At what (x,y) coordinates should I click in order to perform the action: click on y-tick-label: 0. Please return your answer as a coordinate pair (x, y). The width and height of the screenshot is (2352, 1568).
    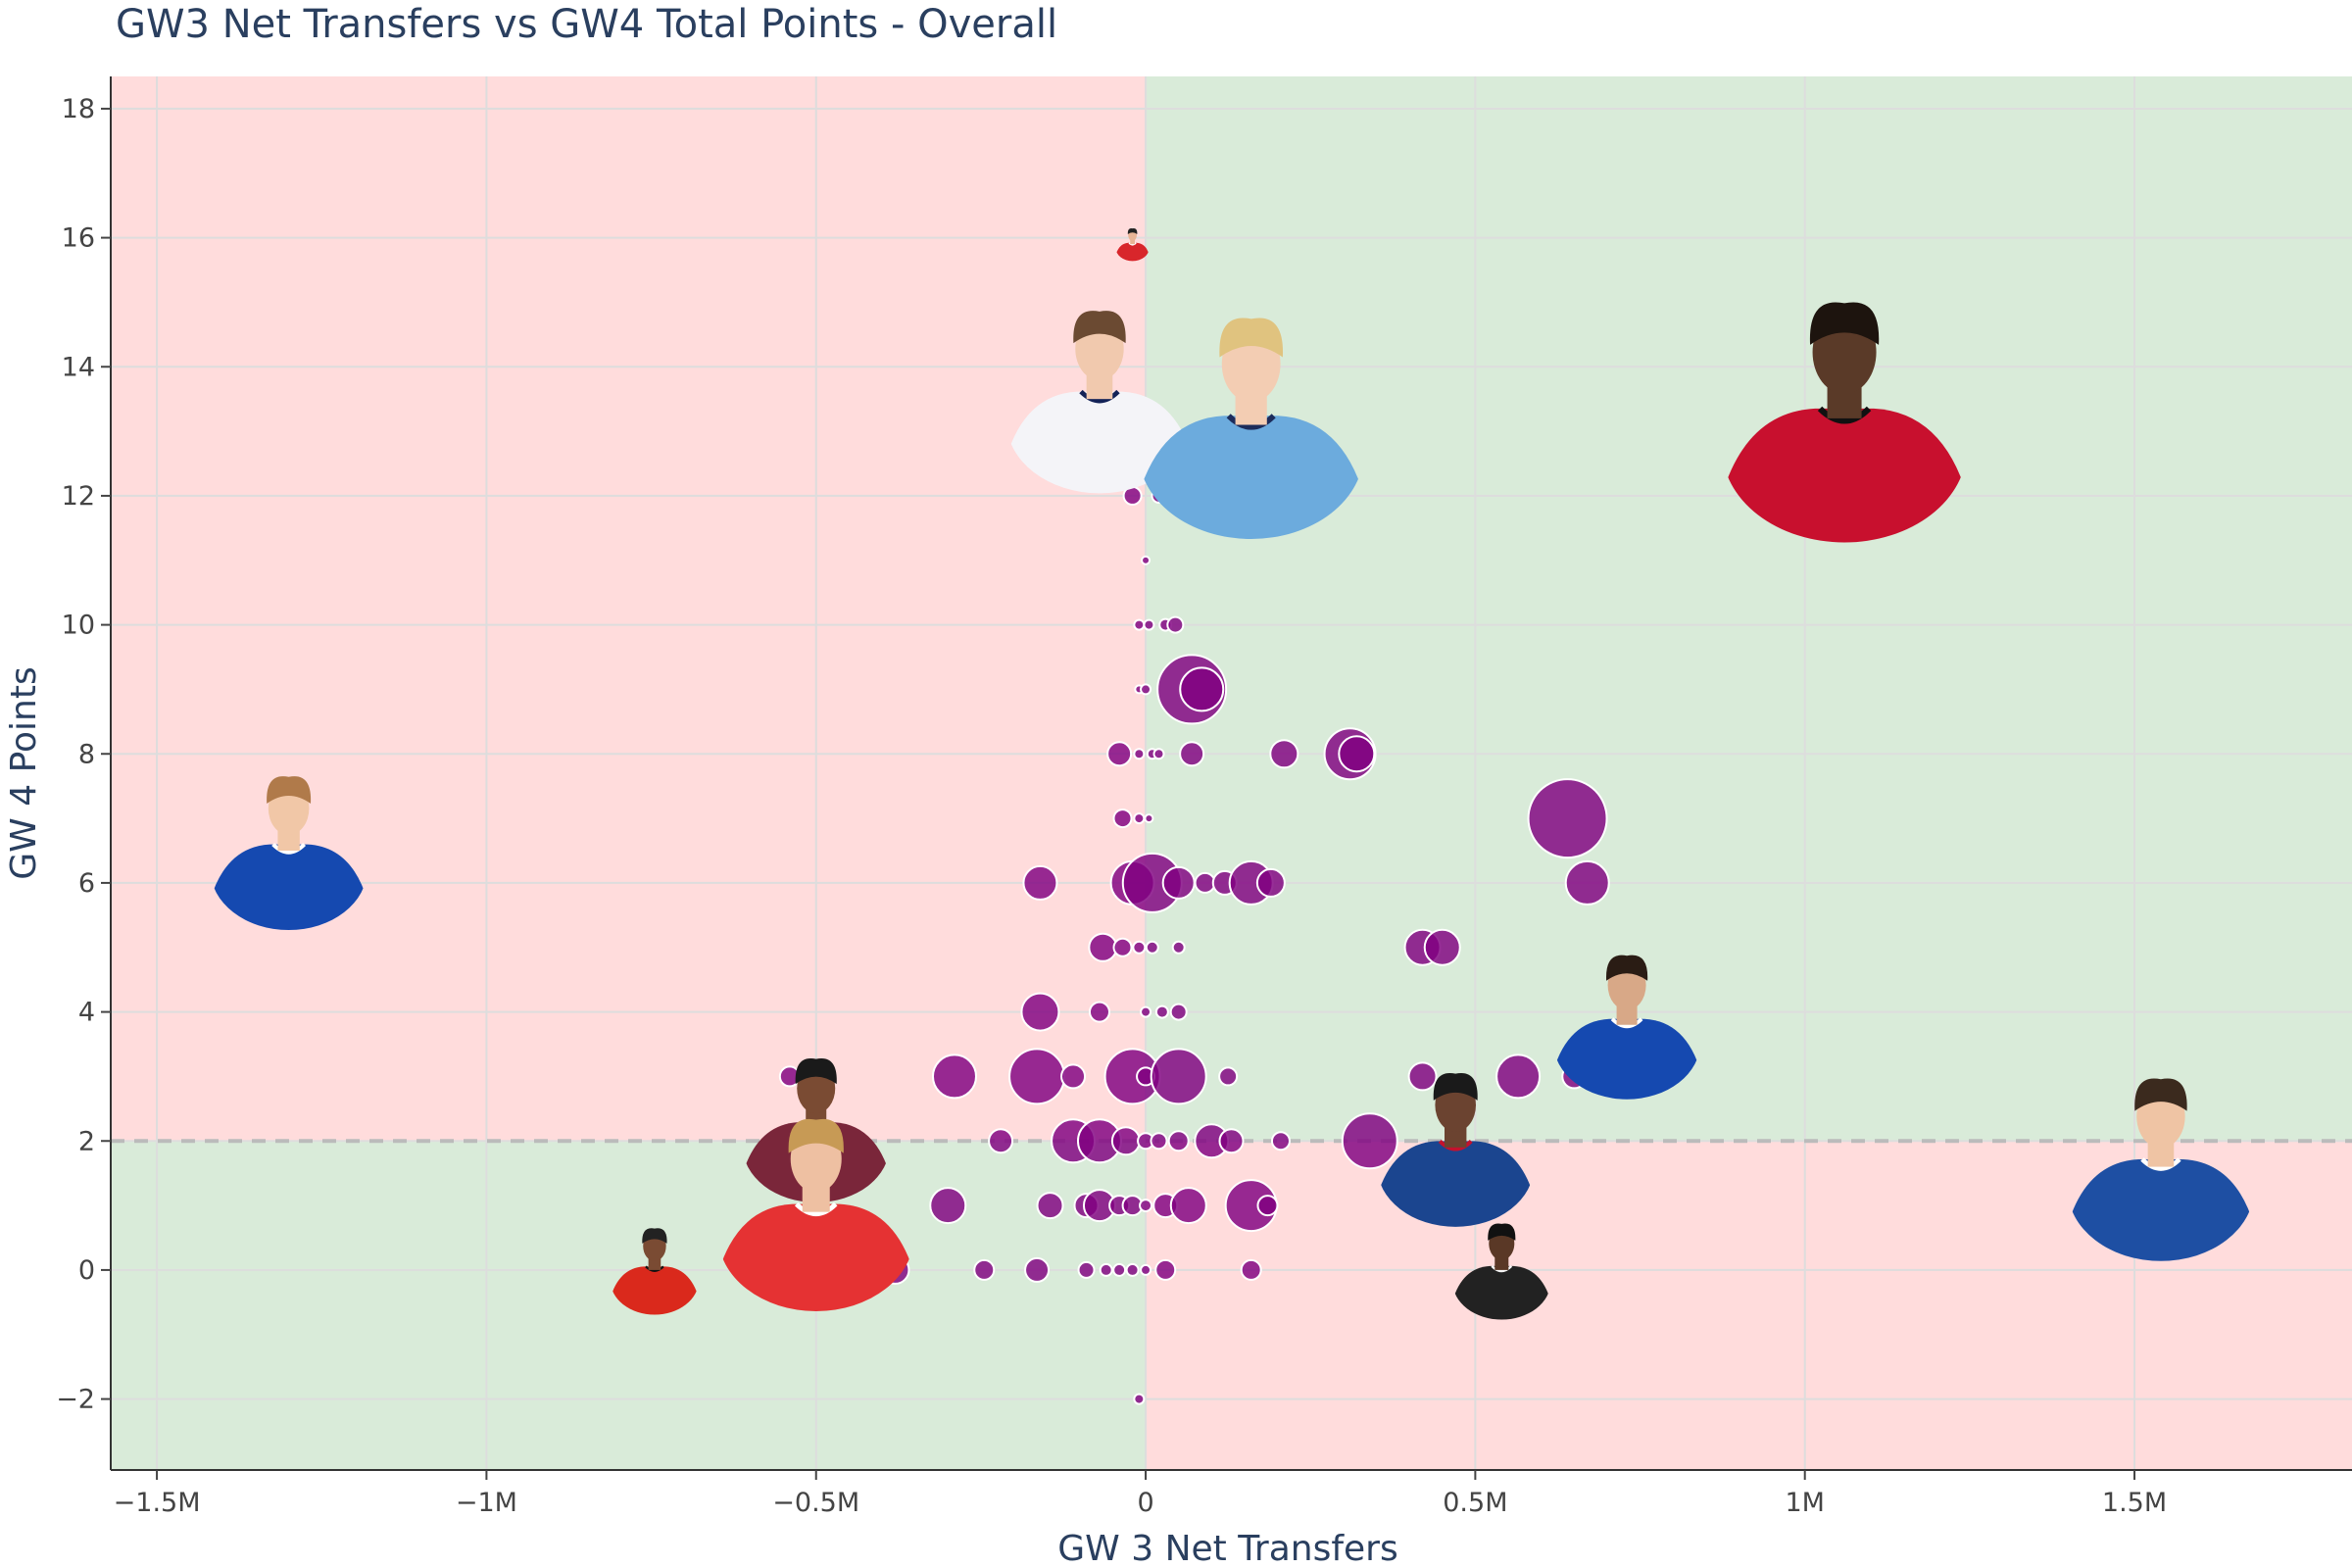
    Looking at the image, I should click on (86, 1270).